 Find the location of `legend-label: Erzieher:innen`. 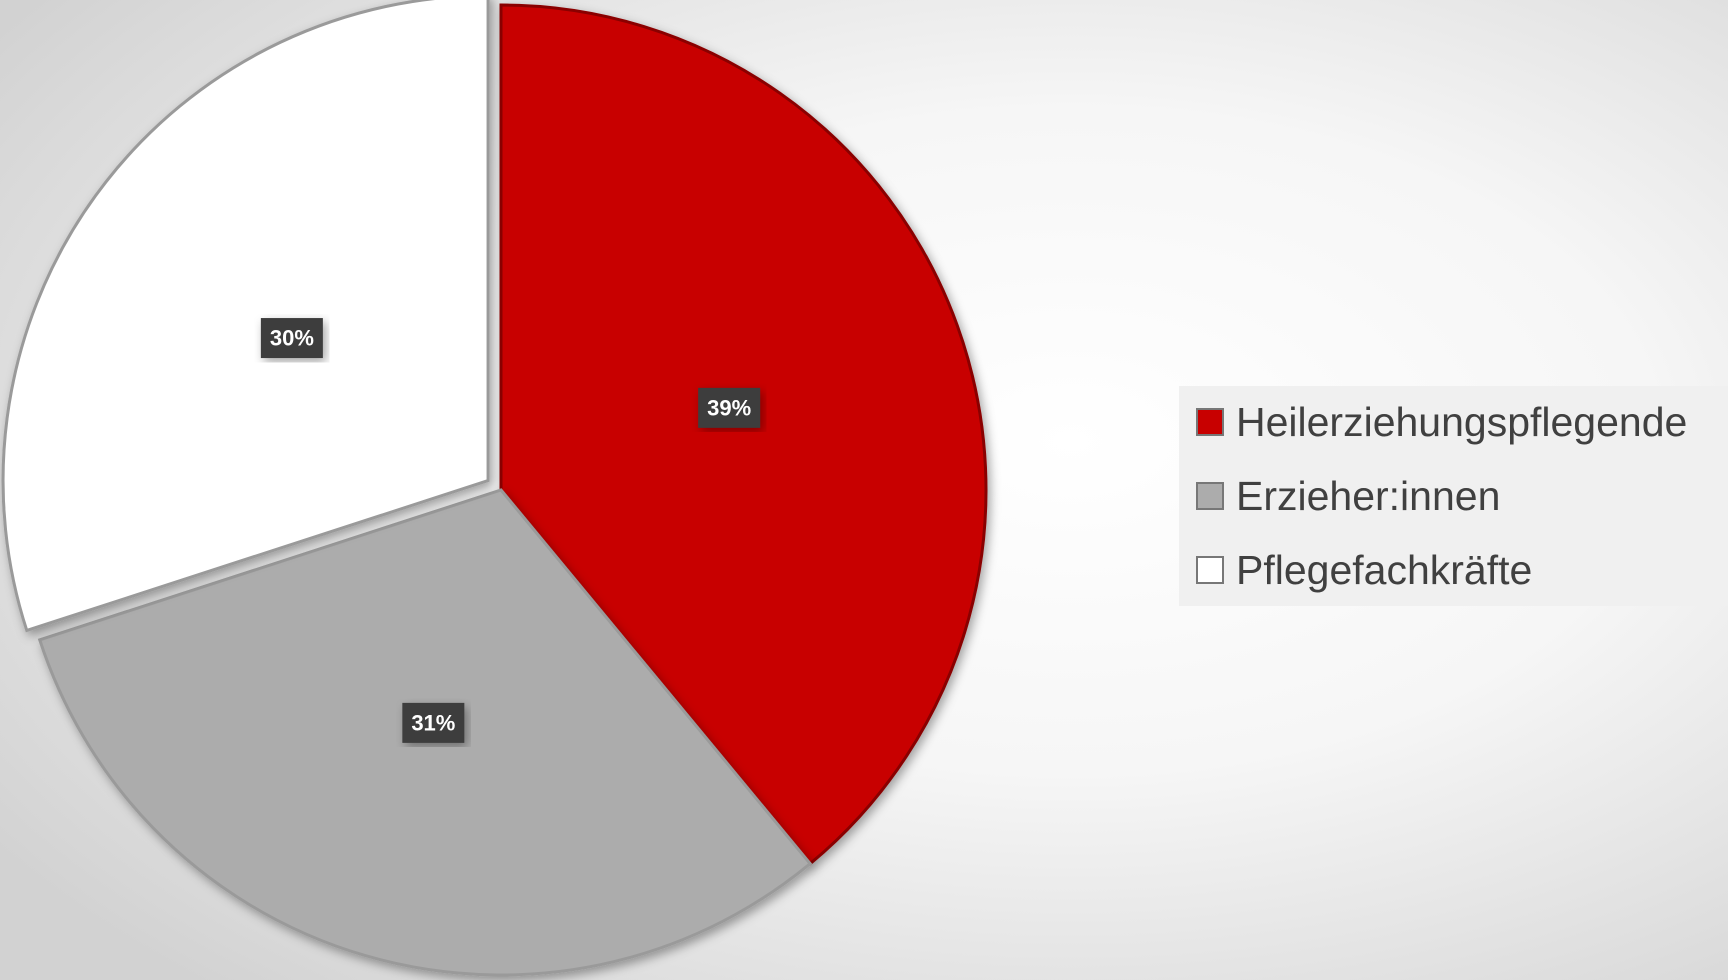

legend-label: Erzieher:innen is located at coordinates (1368, 496).